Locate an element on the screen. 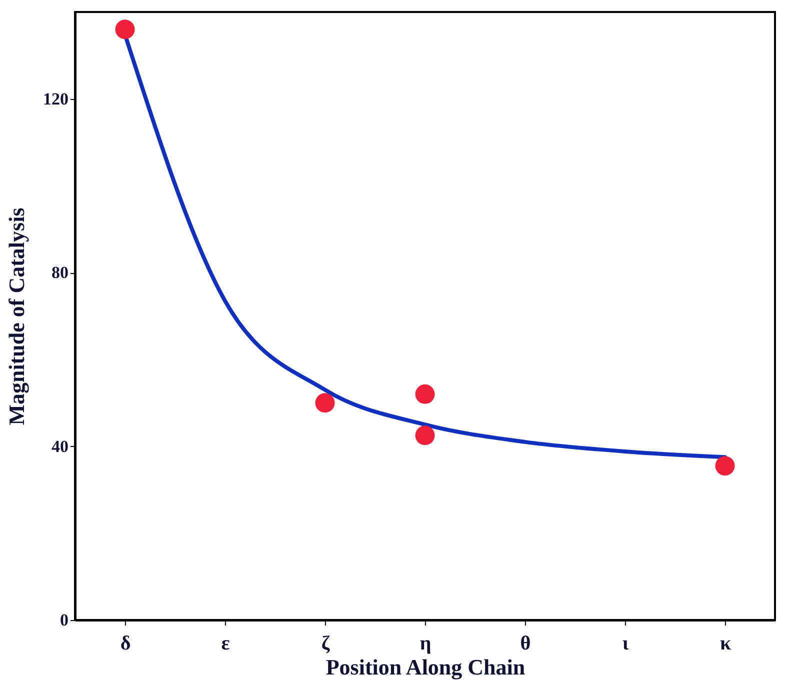  x-tick-label: κ is located at coordinates (726, 643).